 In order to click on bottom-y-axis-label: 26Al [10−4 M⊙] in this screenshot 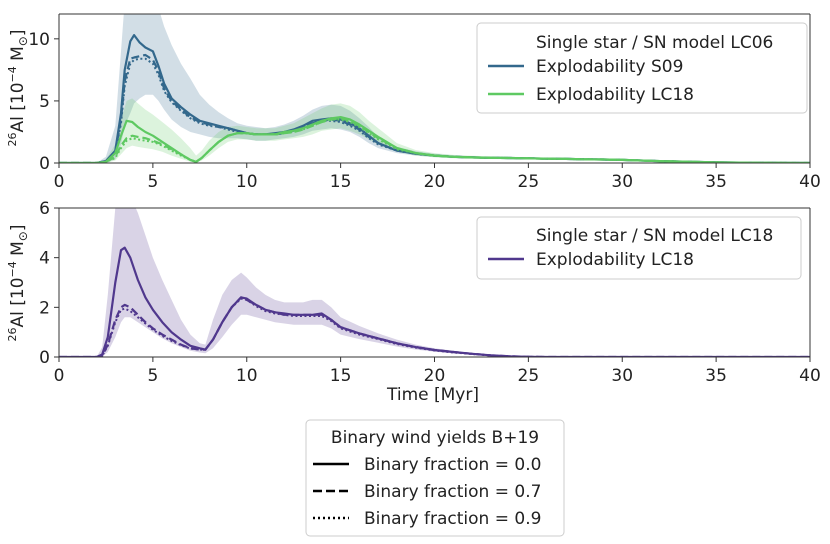, I will do `click(18, 282)`.